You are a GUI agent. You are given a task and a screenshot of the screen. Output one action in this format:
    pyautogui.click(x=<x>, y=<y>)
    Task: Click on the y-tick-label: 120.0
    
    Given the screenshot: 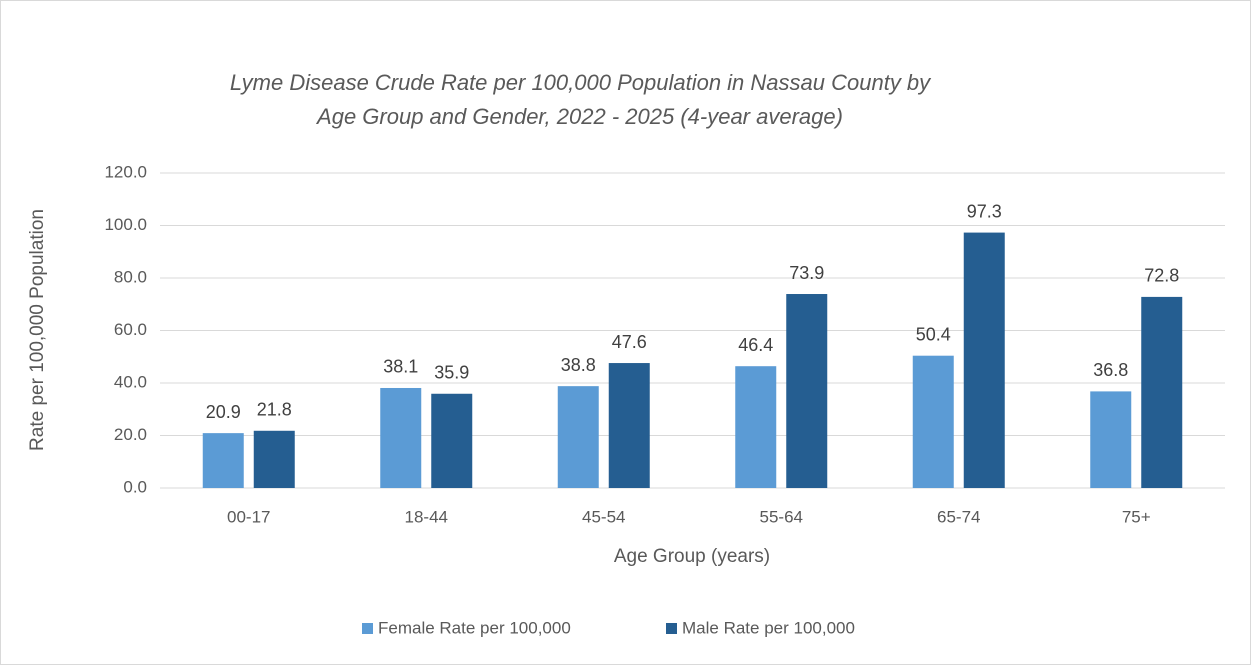 What is the action you would take?
    pyautogui.click(x=125, y=171)
    